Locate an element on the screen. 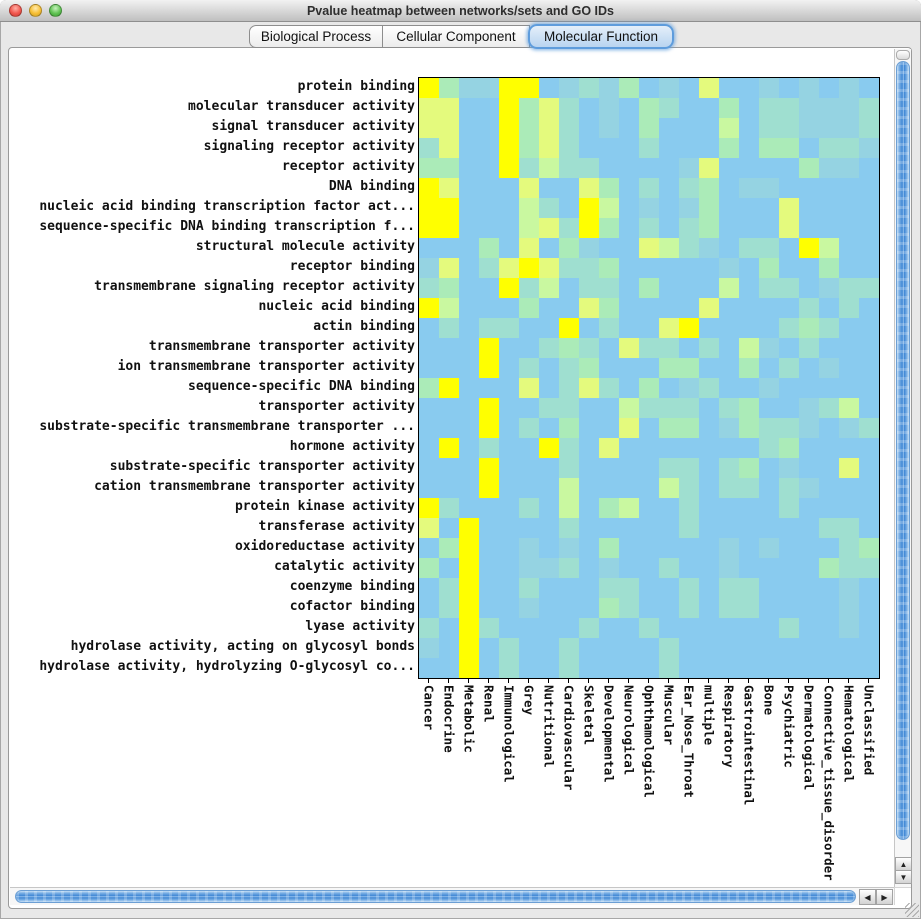  tab-cellular-component: Cellular Component is located at coordinates (456, 36).